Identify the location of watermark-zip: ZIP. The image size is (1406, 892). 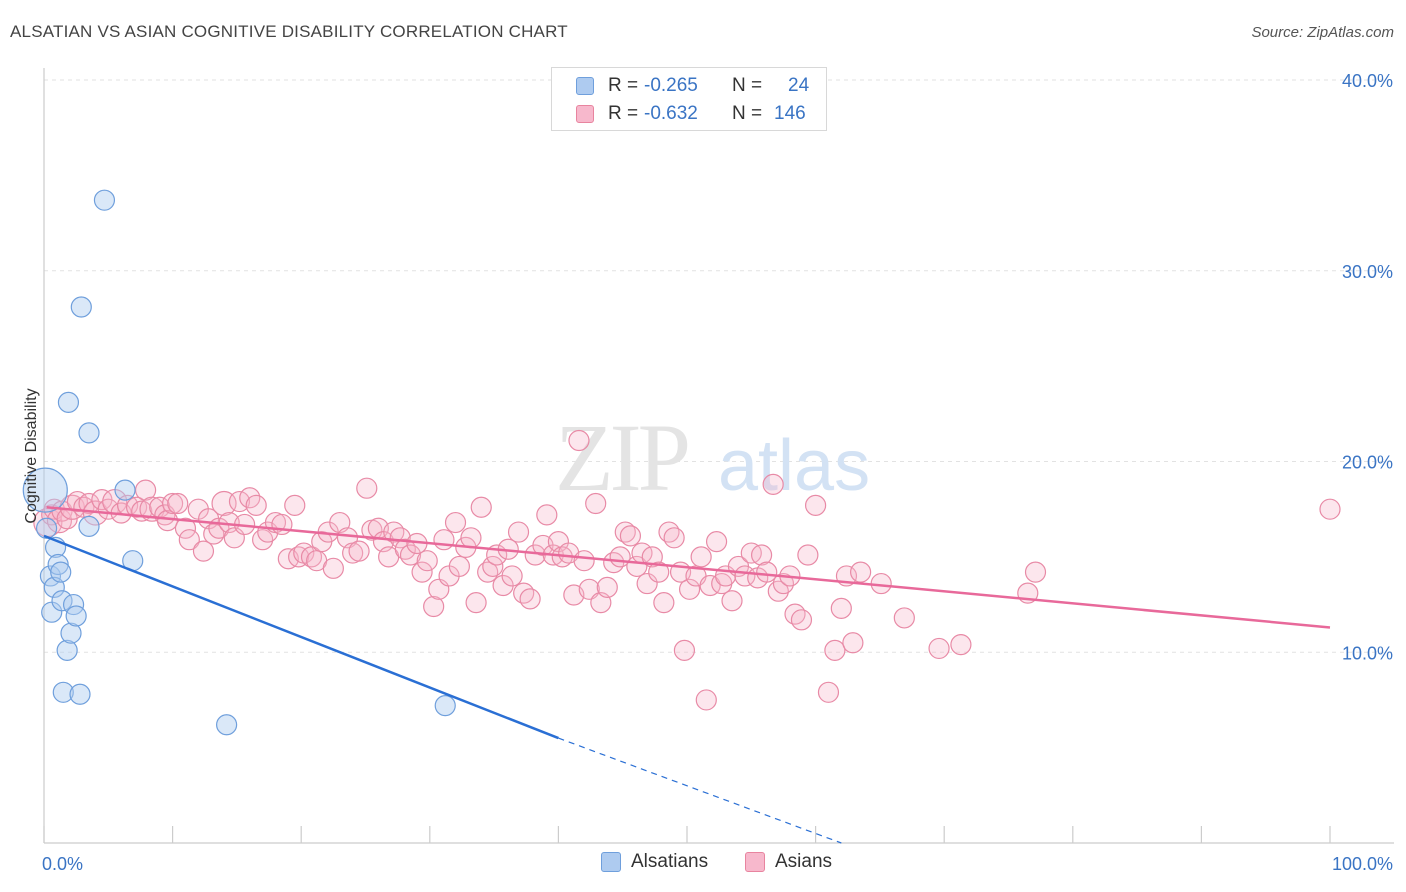
(621, 457).